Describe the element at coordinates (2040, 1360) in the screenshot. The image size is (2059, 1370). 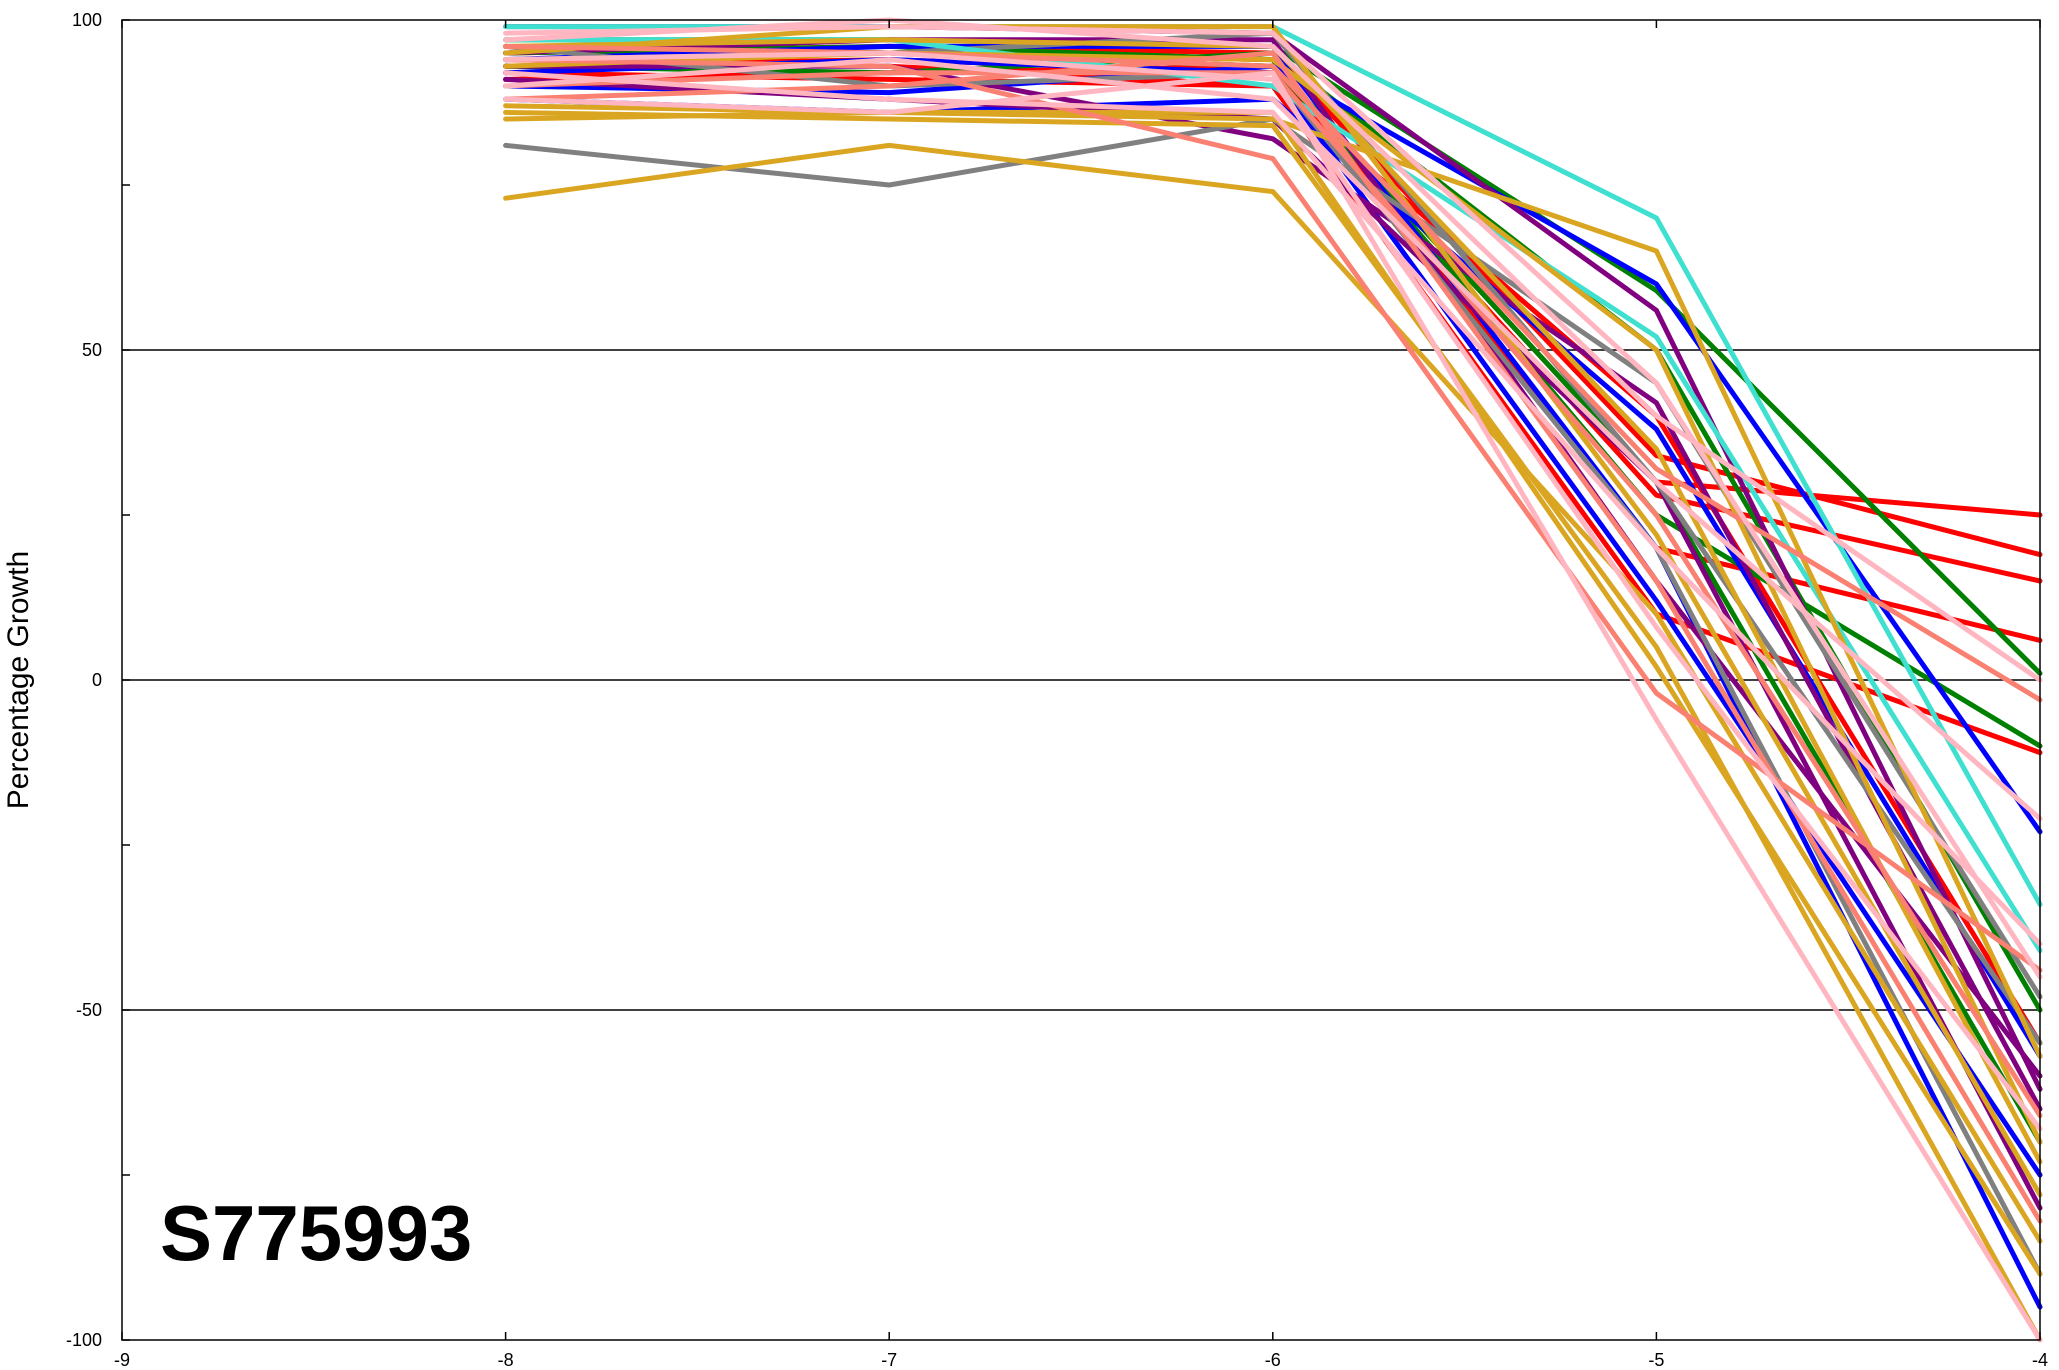
I see `x-tick-label: -4` at that location.